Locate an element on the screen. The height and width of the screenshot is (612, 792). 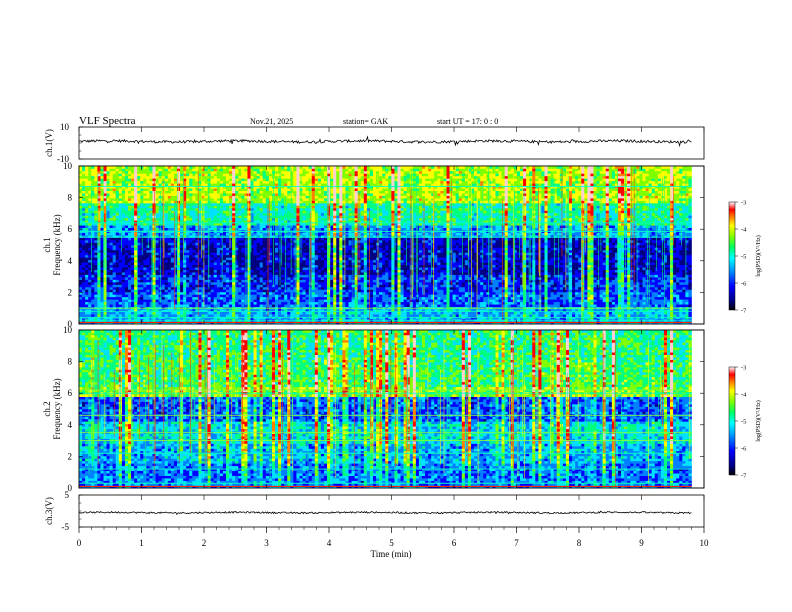
chart-title: VLF Spectra is located at coordinates (107, 121).